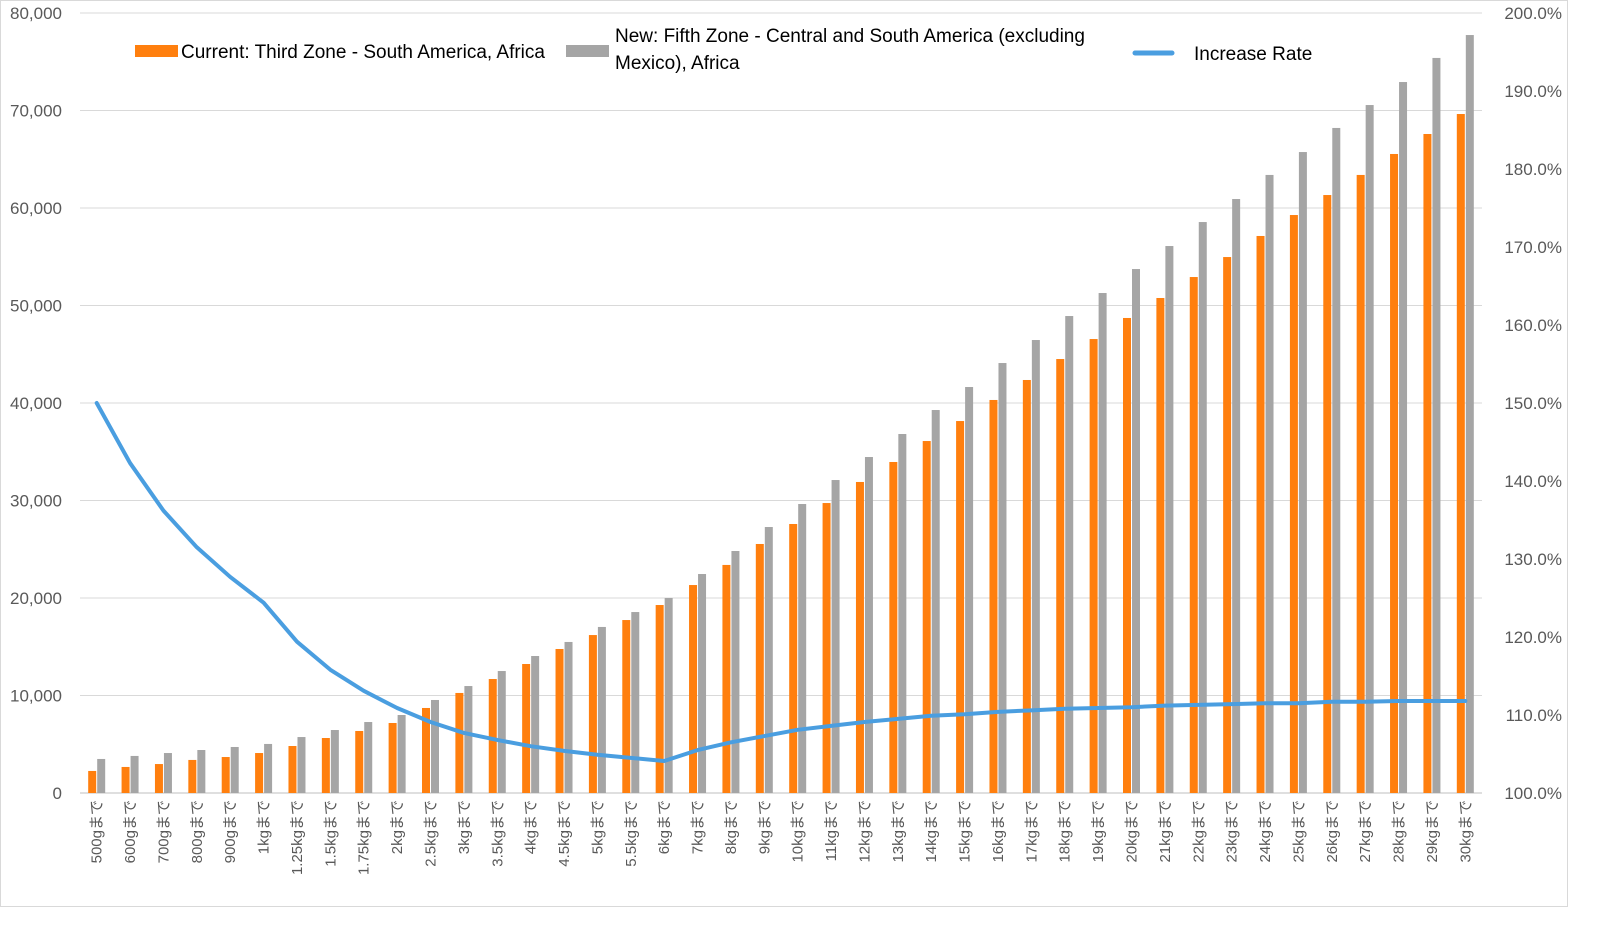  What do you see at coordinates (798, 831) in the screenshot?
I see `x-tick-label: 10kgまで` at bounding box center [798, 831].